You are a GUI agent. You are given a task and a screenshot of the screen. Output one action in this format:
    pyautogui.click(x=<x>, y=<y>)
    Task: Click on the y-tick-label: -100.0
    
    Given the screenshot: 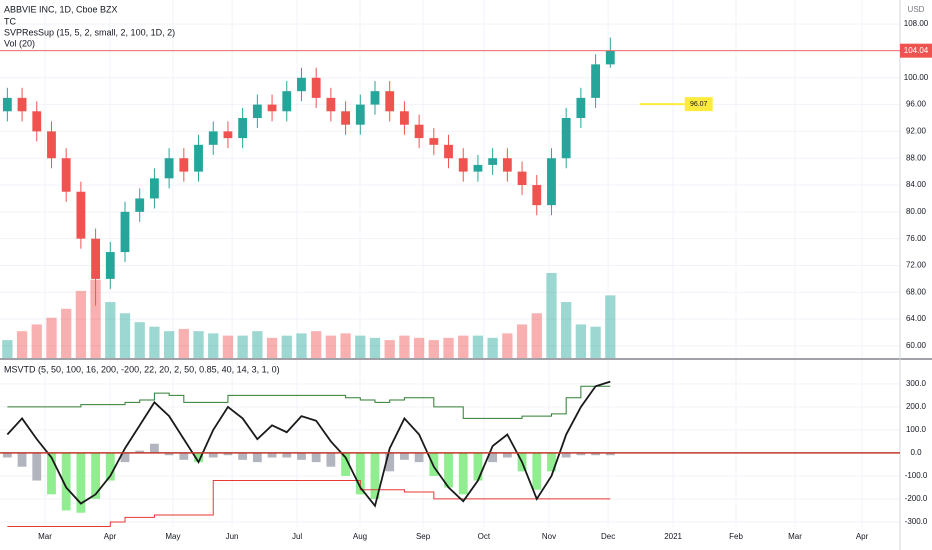 What is the action you would take?
    pyautogui.click(x=916, y=475)
    